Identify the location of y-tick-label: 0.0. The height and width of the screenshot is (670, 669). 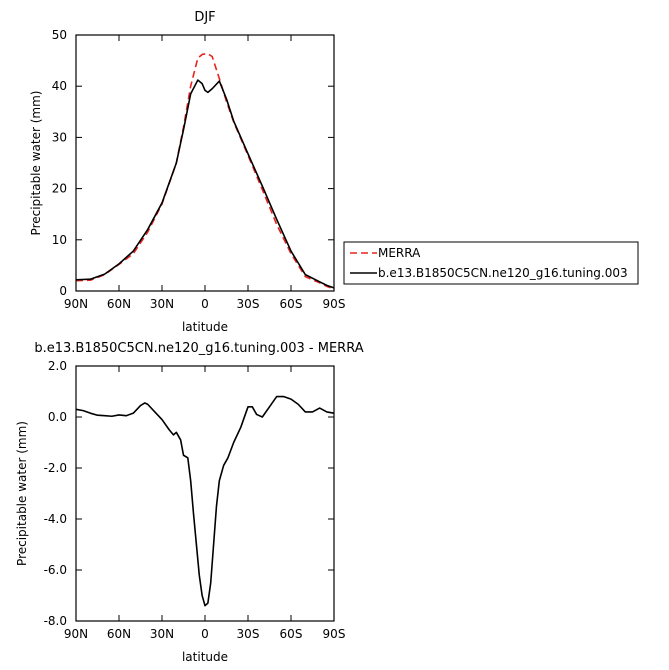
(57, 417).